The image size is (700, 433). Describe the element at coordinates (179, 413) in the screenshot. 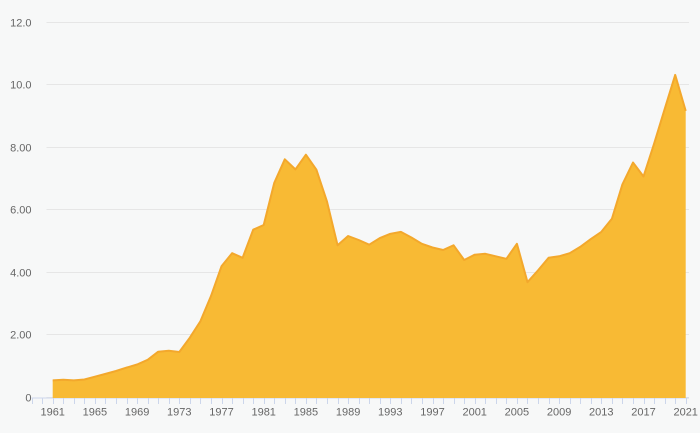

I see `x-axis-label: 1973` at that location.